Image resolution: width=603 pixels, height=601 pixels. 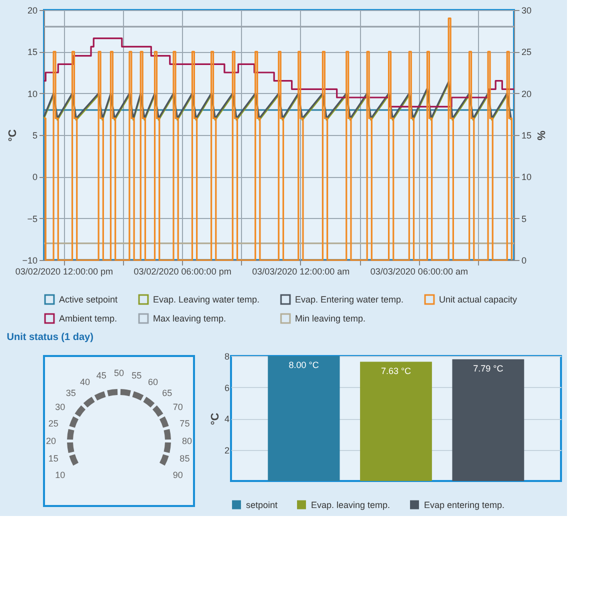 I want to click on y-tick-label: −5, so click(x=32, y=219).